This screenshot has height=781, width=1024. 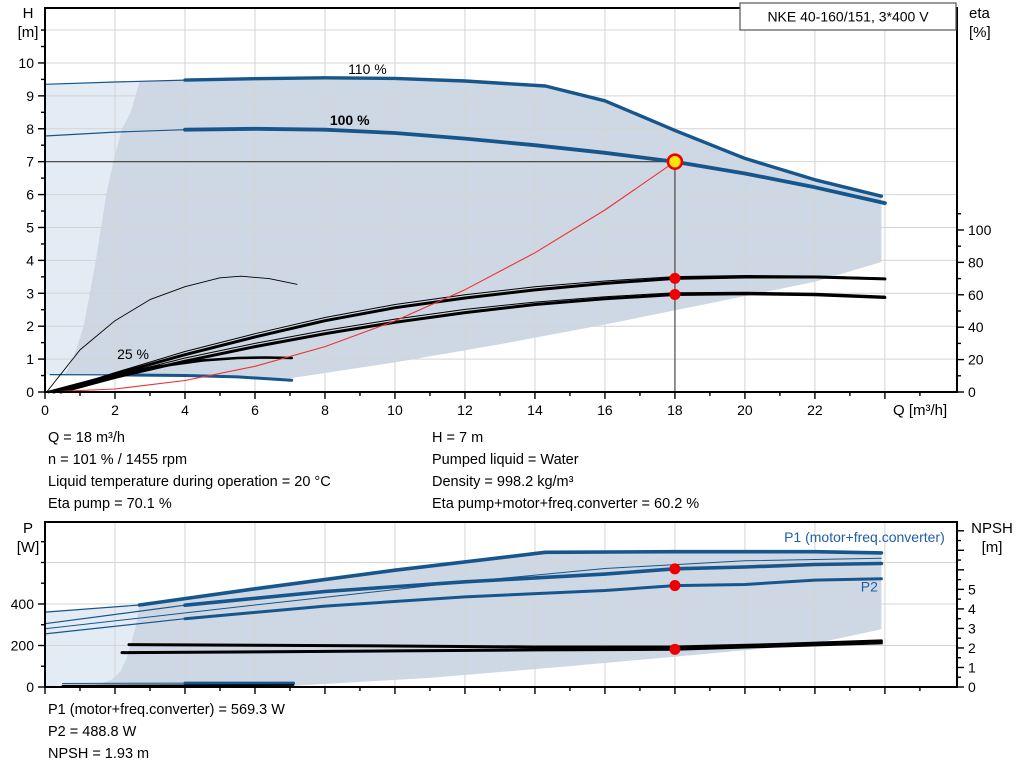 I want to click on duty-info-speed: n = 101 % / 1455 rpm, so click(x=118, y=460).